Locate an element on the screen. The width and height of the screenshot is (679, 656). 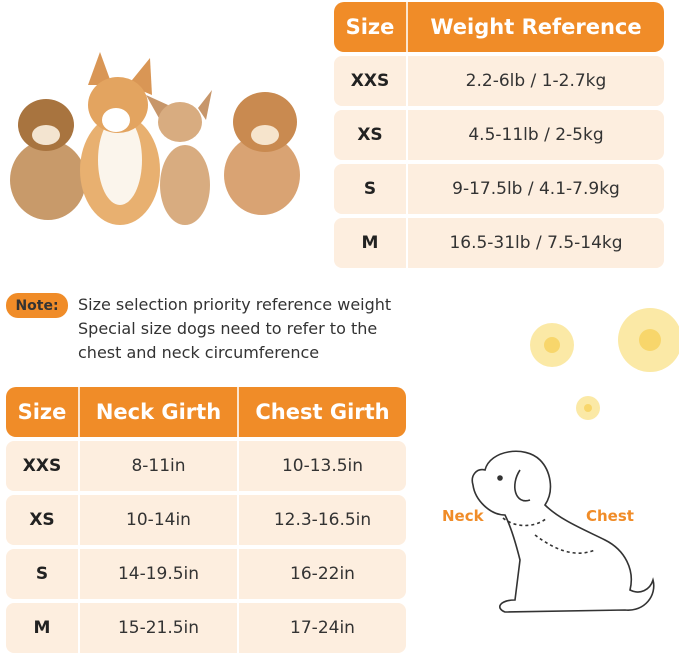
table-header: Size Weight Reference is located at coordinates (499, 27).